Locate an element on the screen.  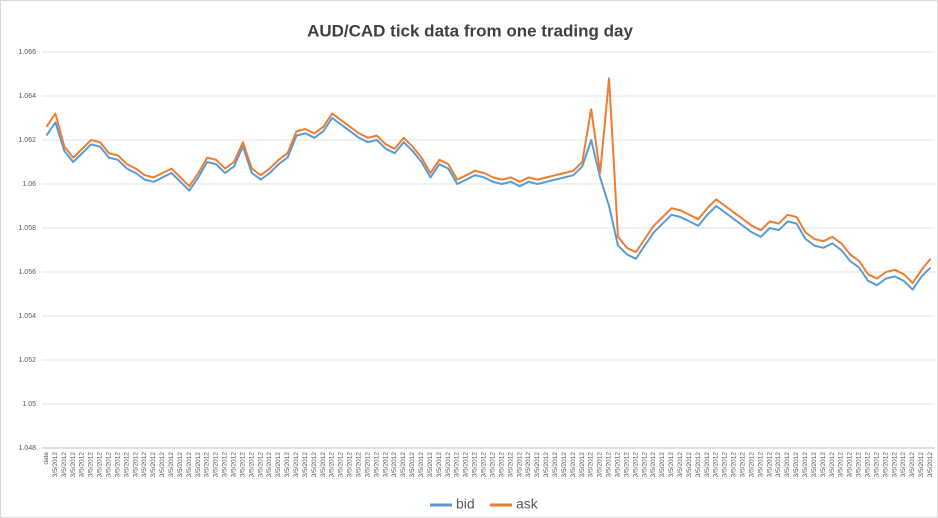
y-tick-label: 1.06 is located at coordinates (29, 184).